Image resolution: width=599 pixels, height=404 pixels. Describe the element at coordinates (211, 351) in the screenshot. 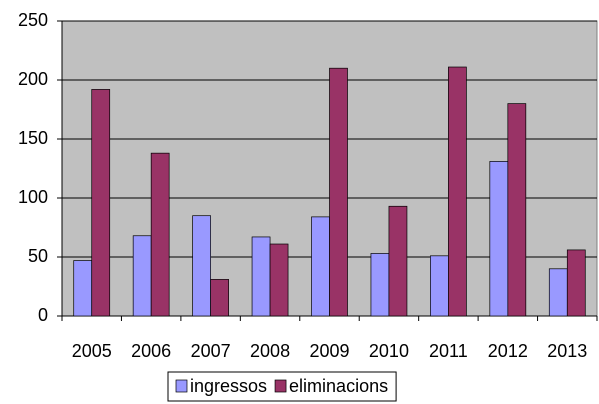

I see `x-tick-label: 2007` at that location.